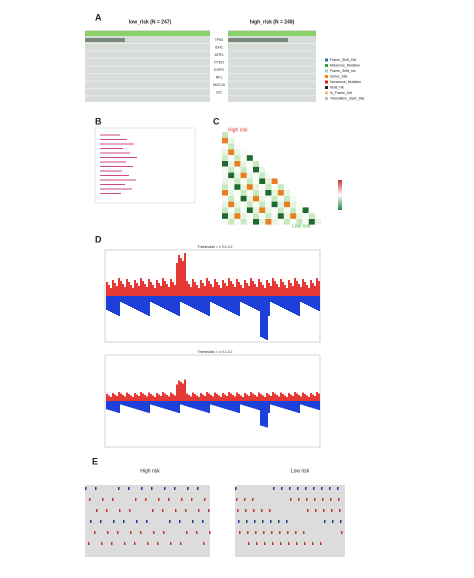  What do you see at coordinates (300, 471) in the screenshot?
I see `plot-title: Low risk` at bounding box center [300, 471].